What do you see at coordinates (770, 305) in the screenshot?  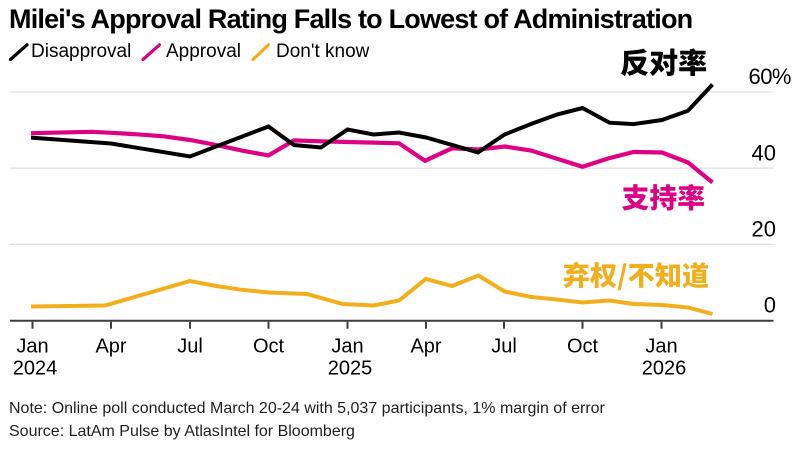 I see `svg-text: 0` at bounding box center [770, 305].